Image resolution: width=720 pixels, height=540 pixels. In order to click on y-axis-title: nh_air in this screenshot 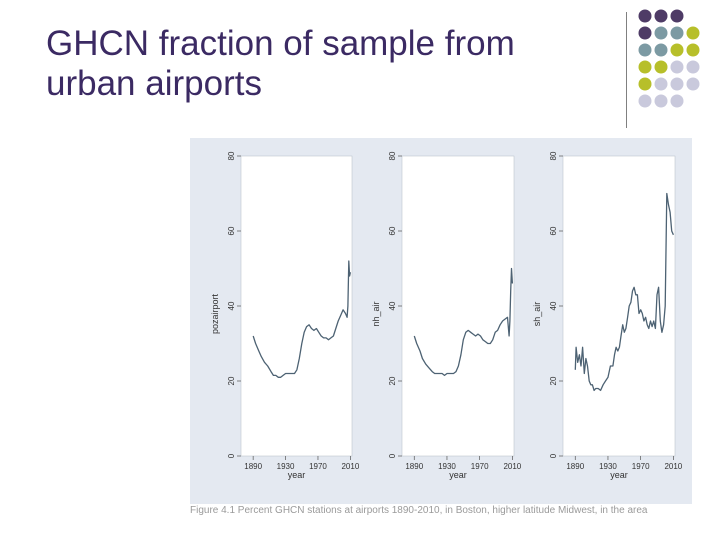, I will do `click(376, 313)`.